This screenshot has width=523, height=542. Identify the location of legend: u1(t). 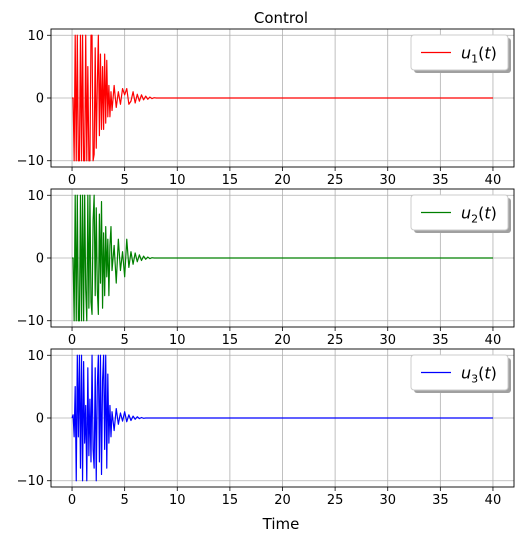
(460, 53).